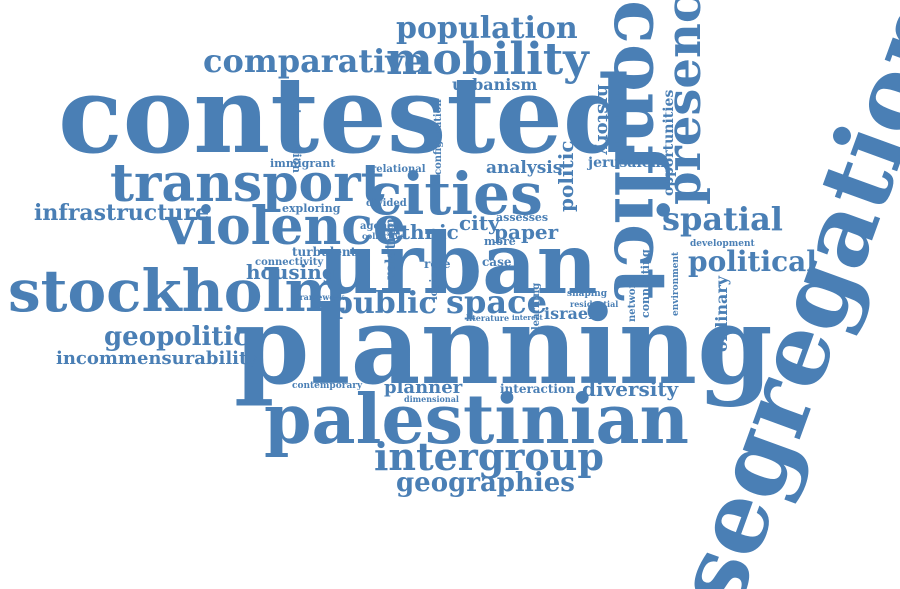  I want to click on word-dimensional: dimensional, so click(431, 399).